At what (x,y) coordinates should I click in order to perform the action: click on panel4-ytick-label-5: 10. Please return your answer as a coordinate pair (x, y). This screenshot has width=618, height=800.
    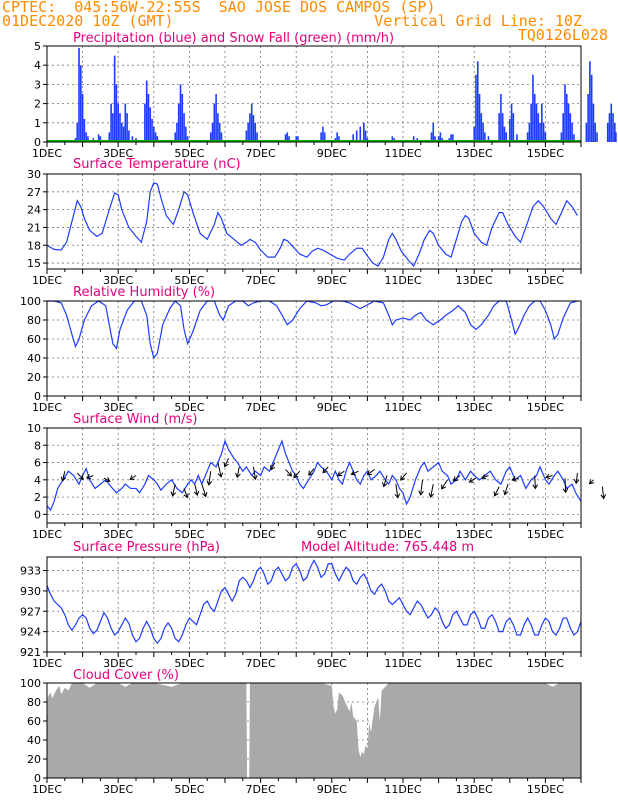
    Looking at the image, I should click on (34, 428).